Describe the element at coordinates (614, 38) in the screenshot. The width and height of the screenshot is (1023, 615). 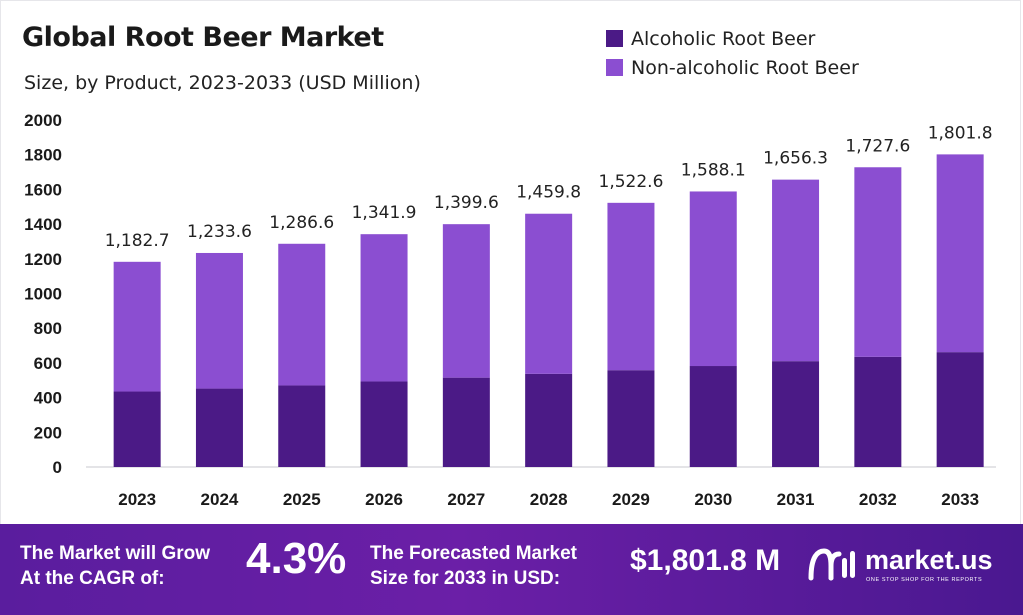
I see `legend-swatch-alcoholic` at that location.